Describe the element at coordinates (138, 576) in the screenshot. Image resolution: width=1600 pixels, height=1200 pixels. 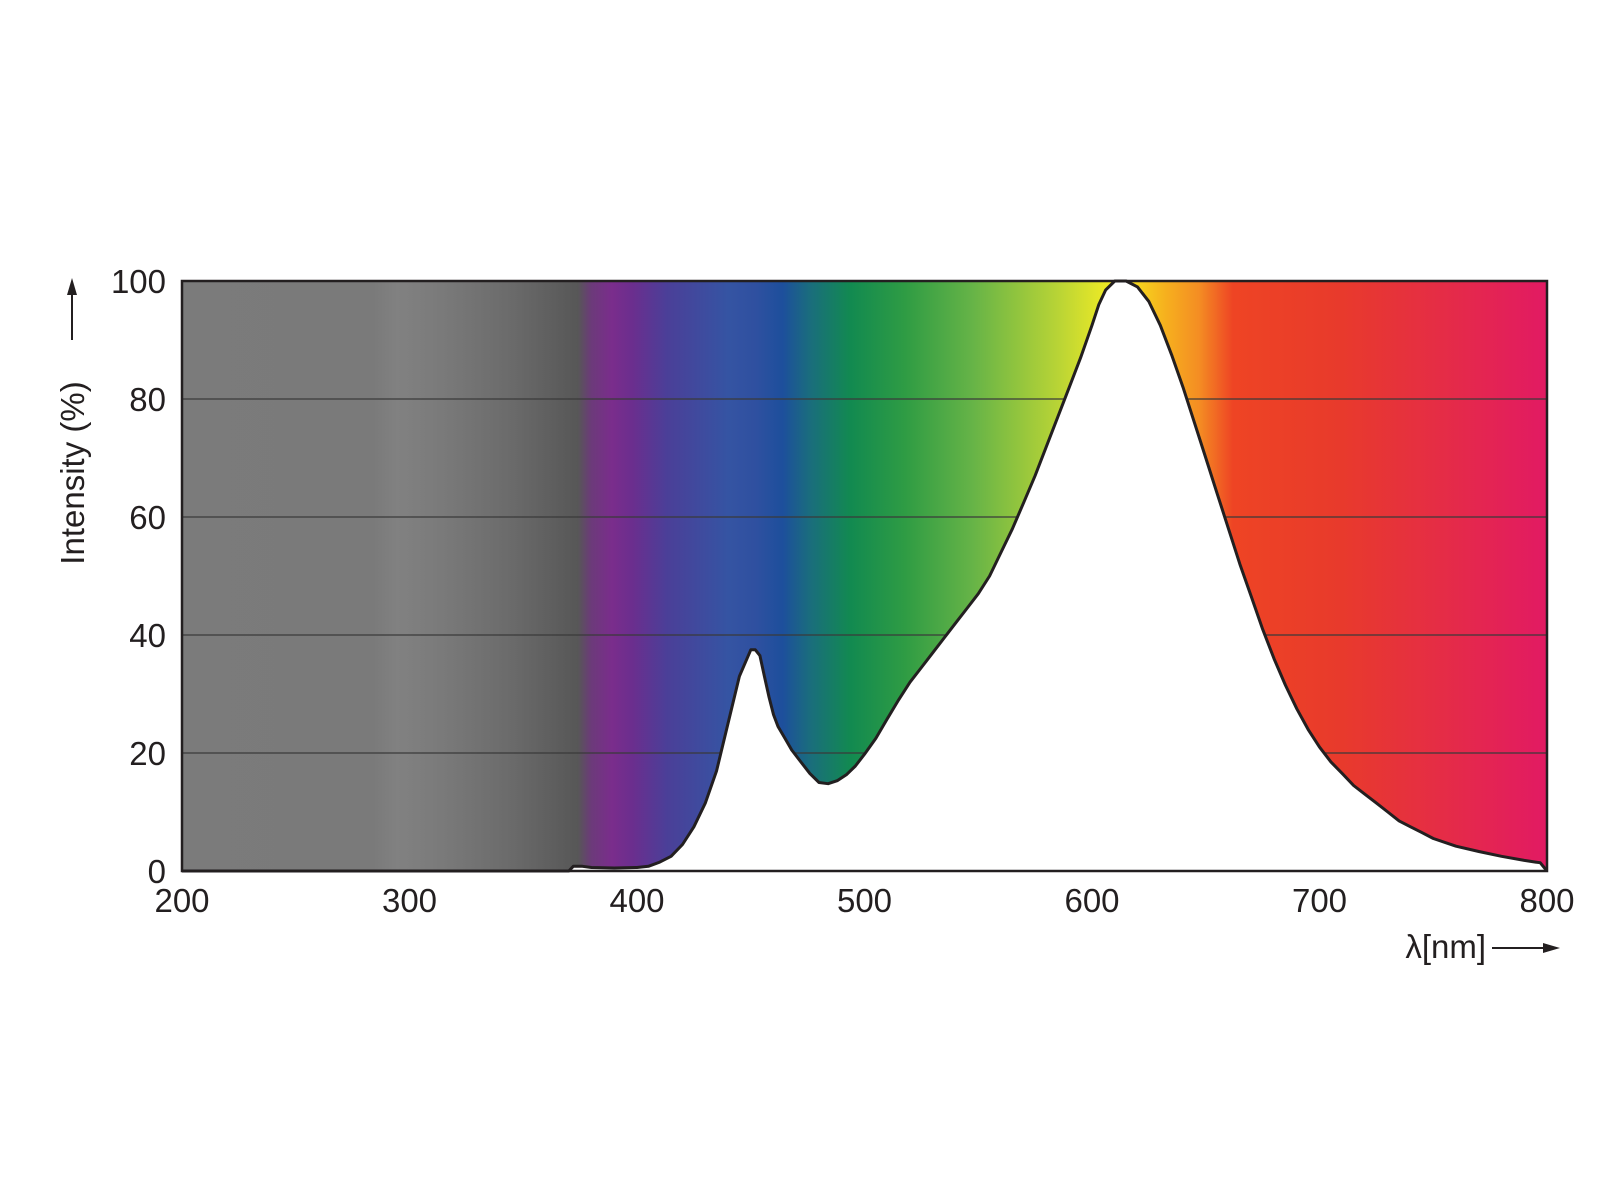
I see `y-axis-ticks: 0 20 40 60 80 100` at that location.